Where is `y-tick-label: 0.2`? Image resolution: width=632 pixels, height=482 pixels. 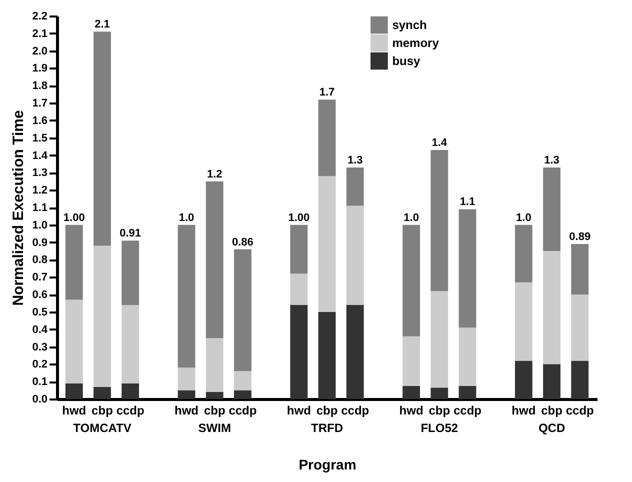
y-tick-label: 0.2 is located at coordinates (40, 364).